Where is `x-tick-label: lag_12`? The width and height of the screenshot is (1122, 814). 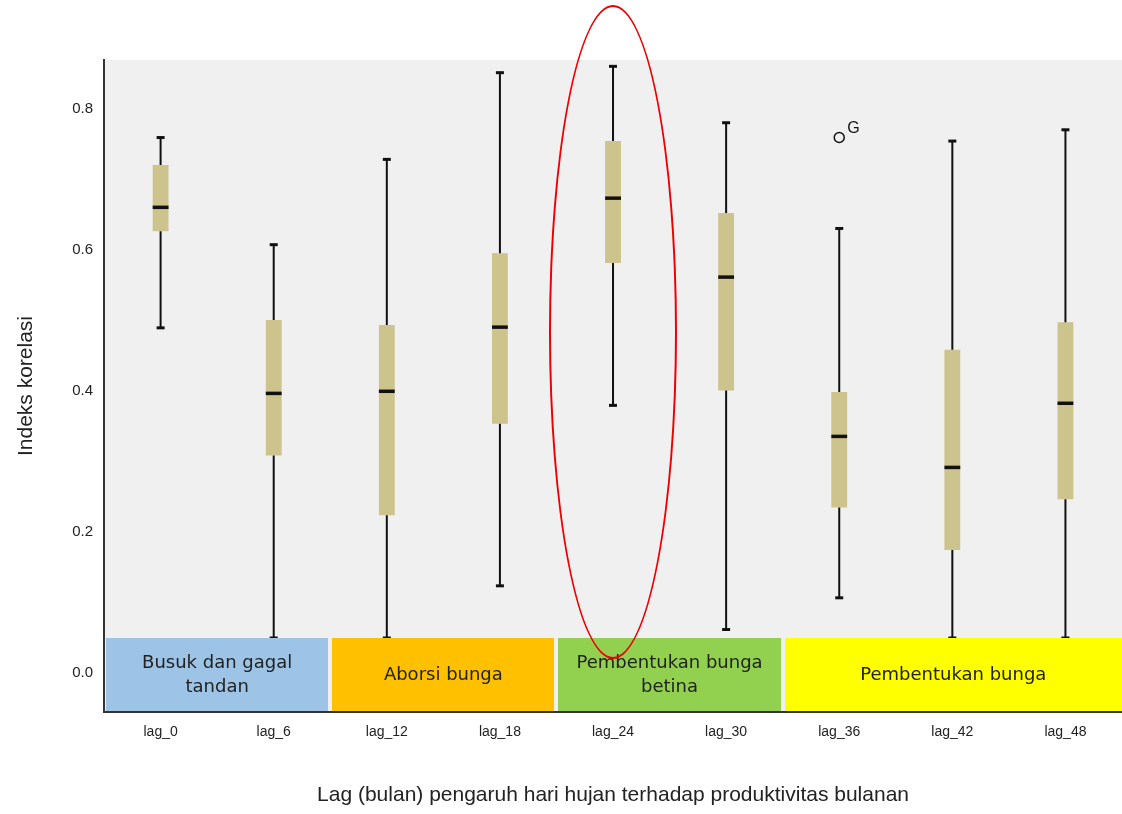 x-tick-label: lag_12 is located at coordinates (387, 731).